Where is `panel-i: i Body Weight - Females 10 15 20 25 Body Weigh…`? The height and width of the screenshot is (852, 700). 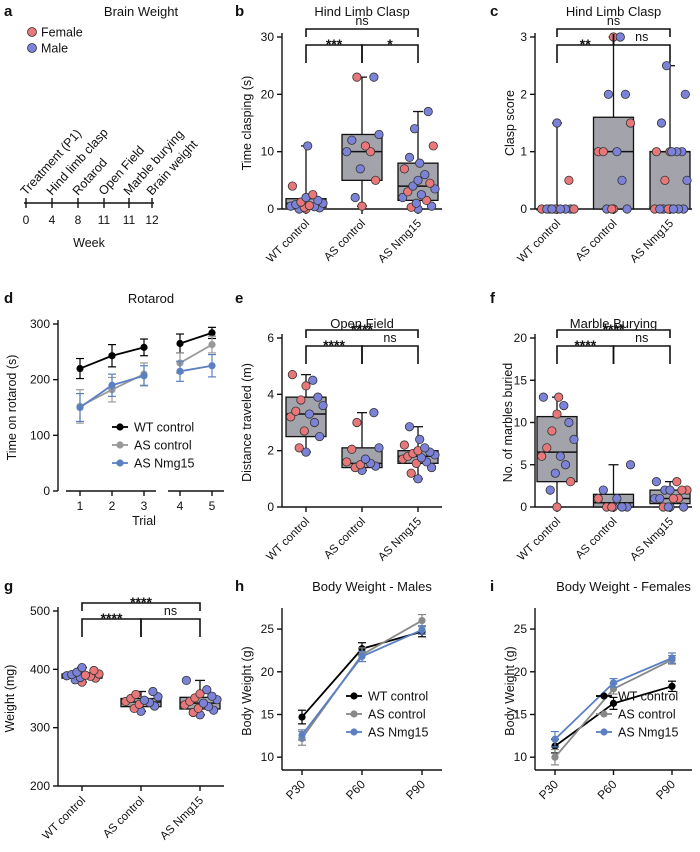 panel-i: i Body Weight - Females 10 15 20 25 Body Weigh… is located at coordinates (591, 690).